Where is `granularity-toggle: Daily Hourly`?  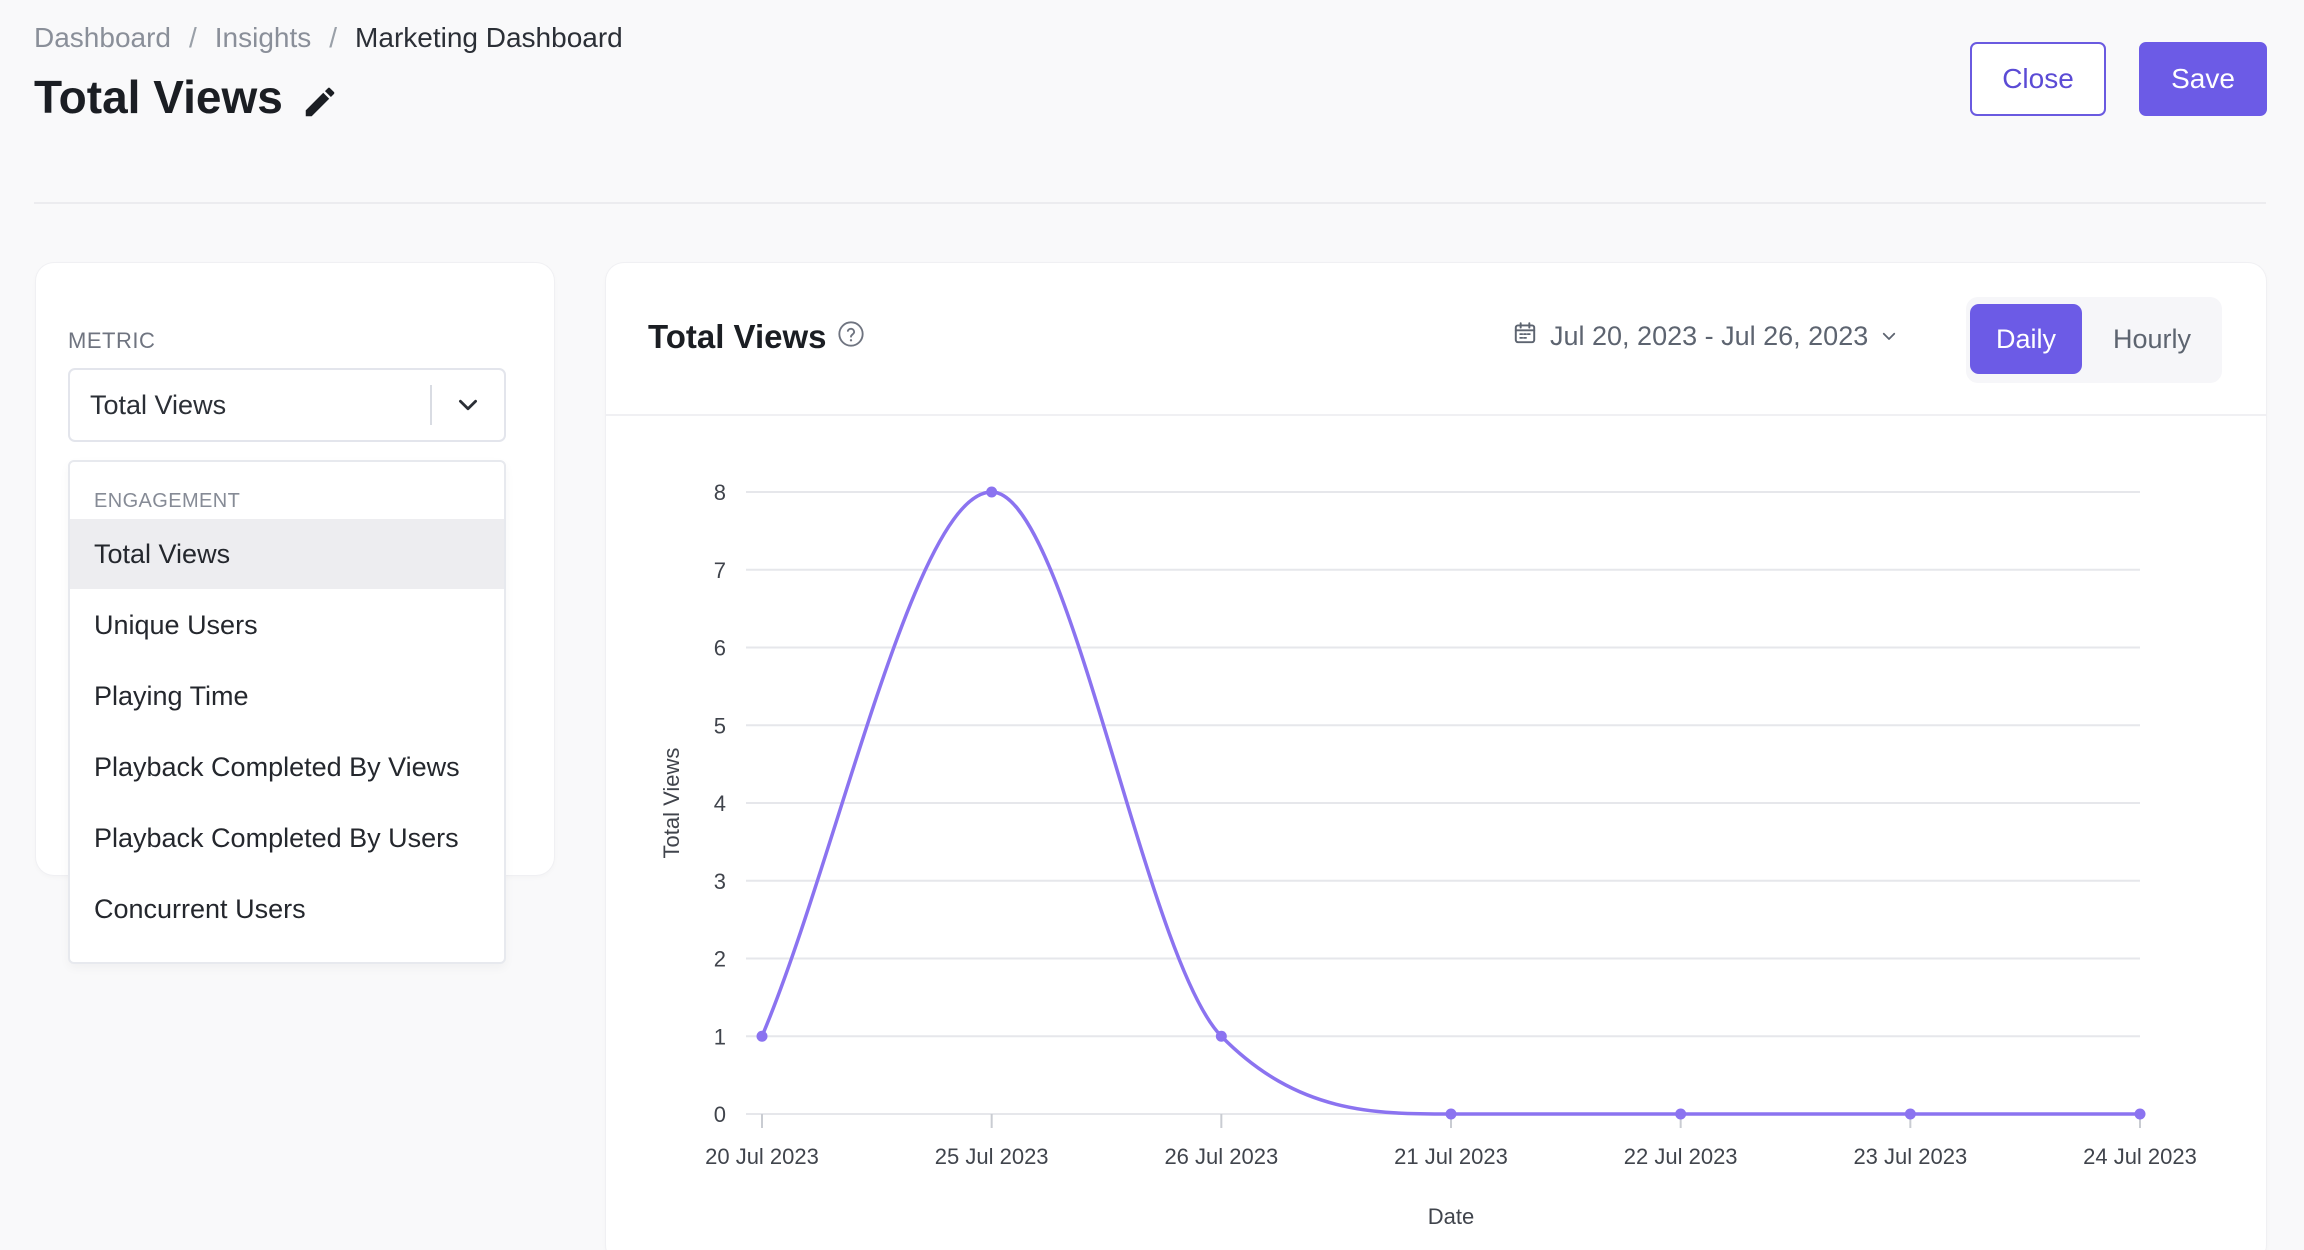
granularity-toggle: Daily Hourly is located at coordinates (2094, 340).